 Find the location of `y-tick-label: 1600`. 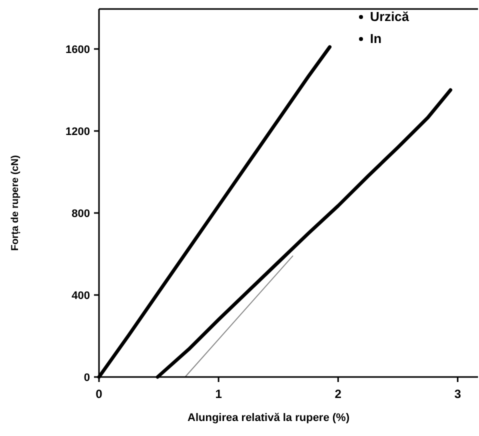

y-tick-label: 1600 is located at coordinates (78, 50).